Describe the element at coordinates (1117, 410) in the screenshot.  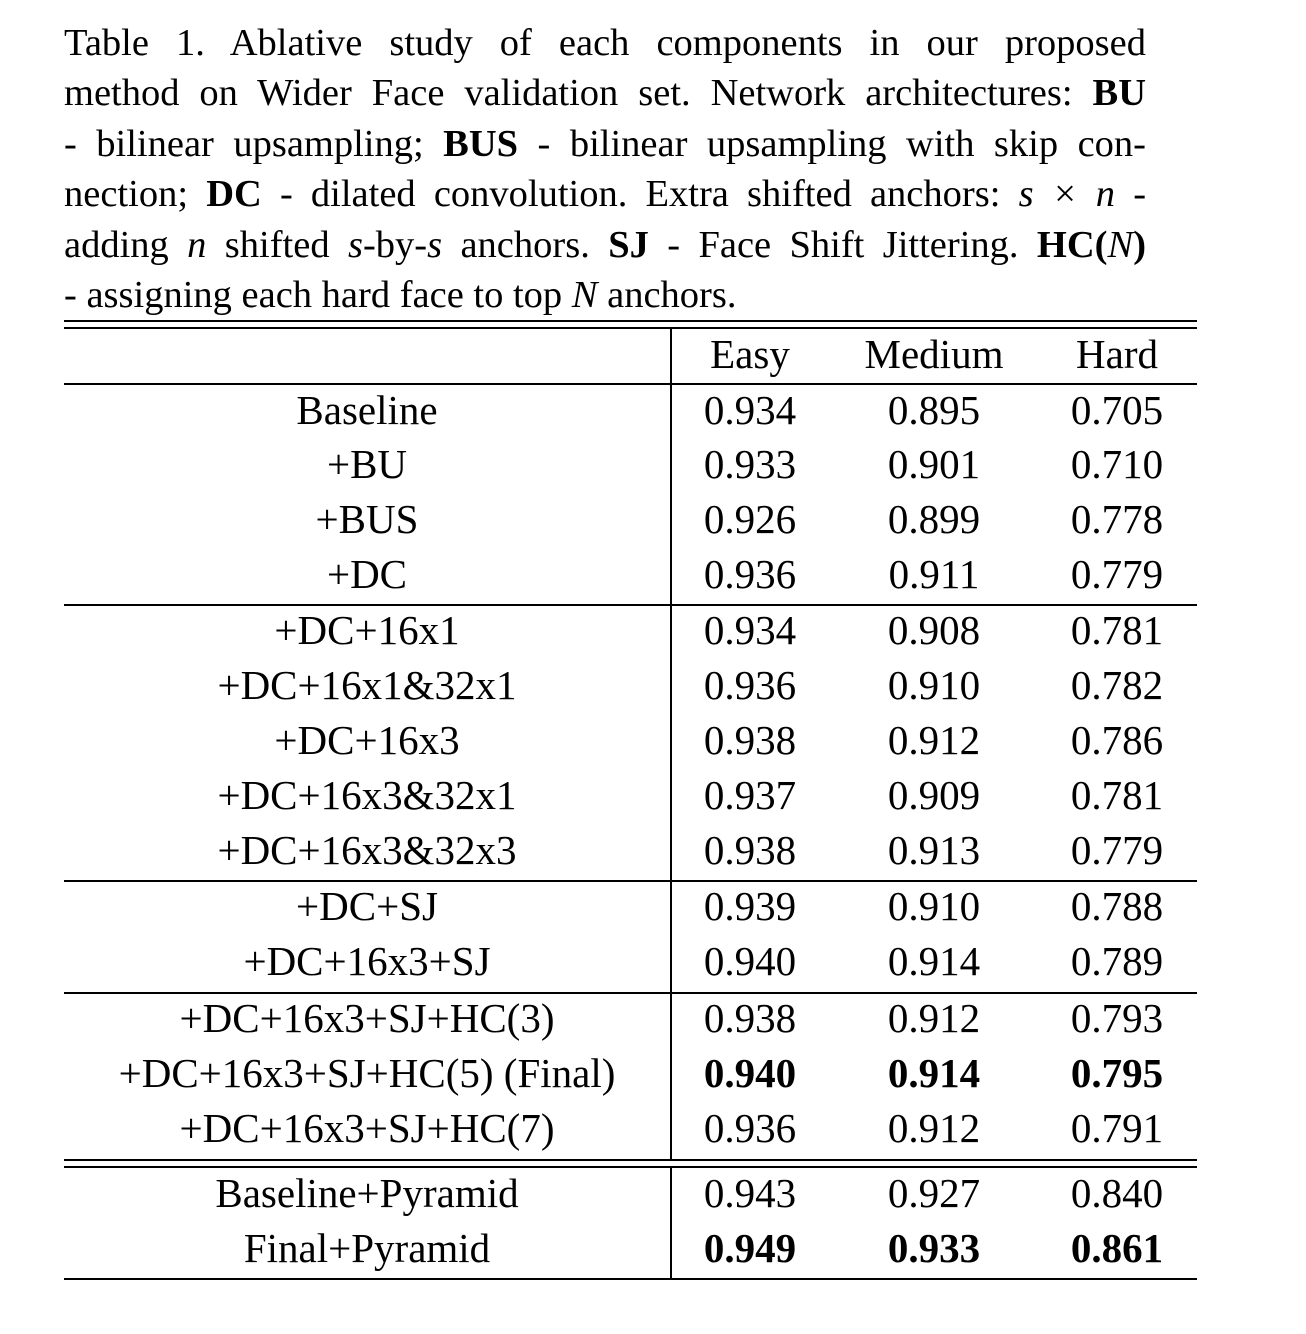
I see `row-hard-value: 0.705` at that location.